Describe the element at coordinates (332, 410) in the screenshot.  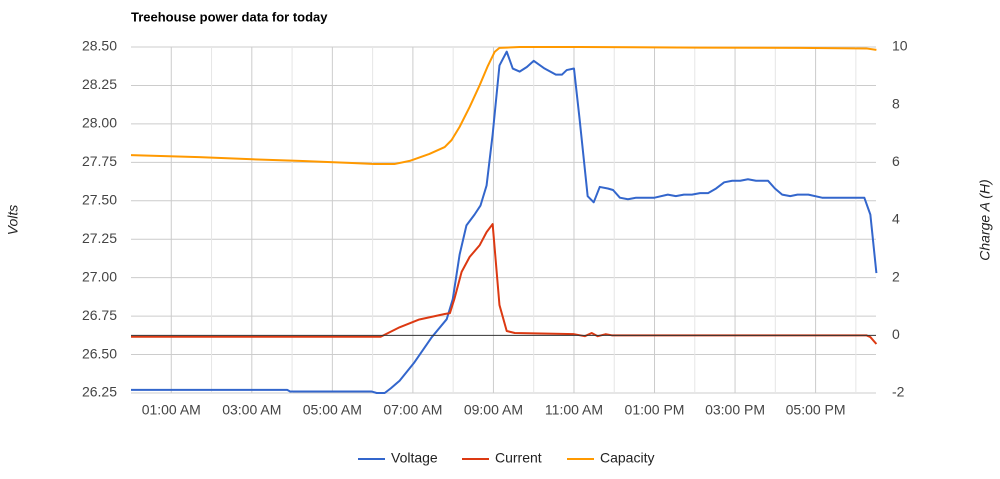
I see `x-tick-label: 05:00 AM` at that location.